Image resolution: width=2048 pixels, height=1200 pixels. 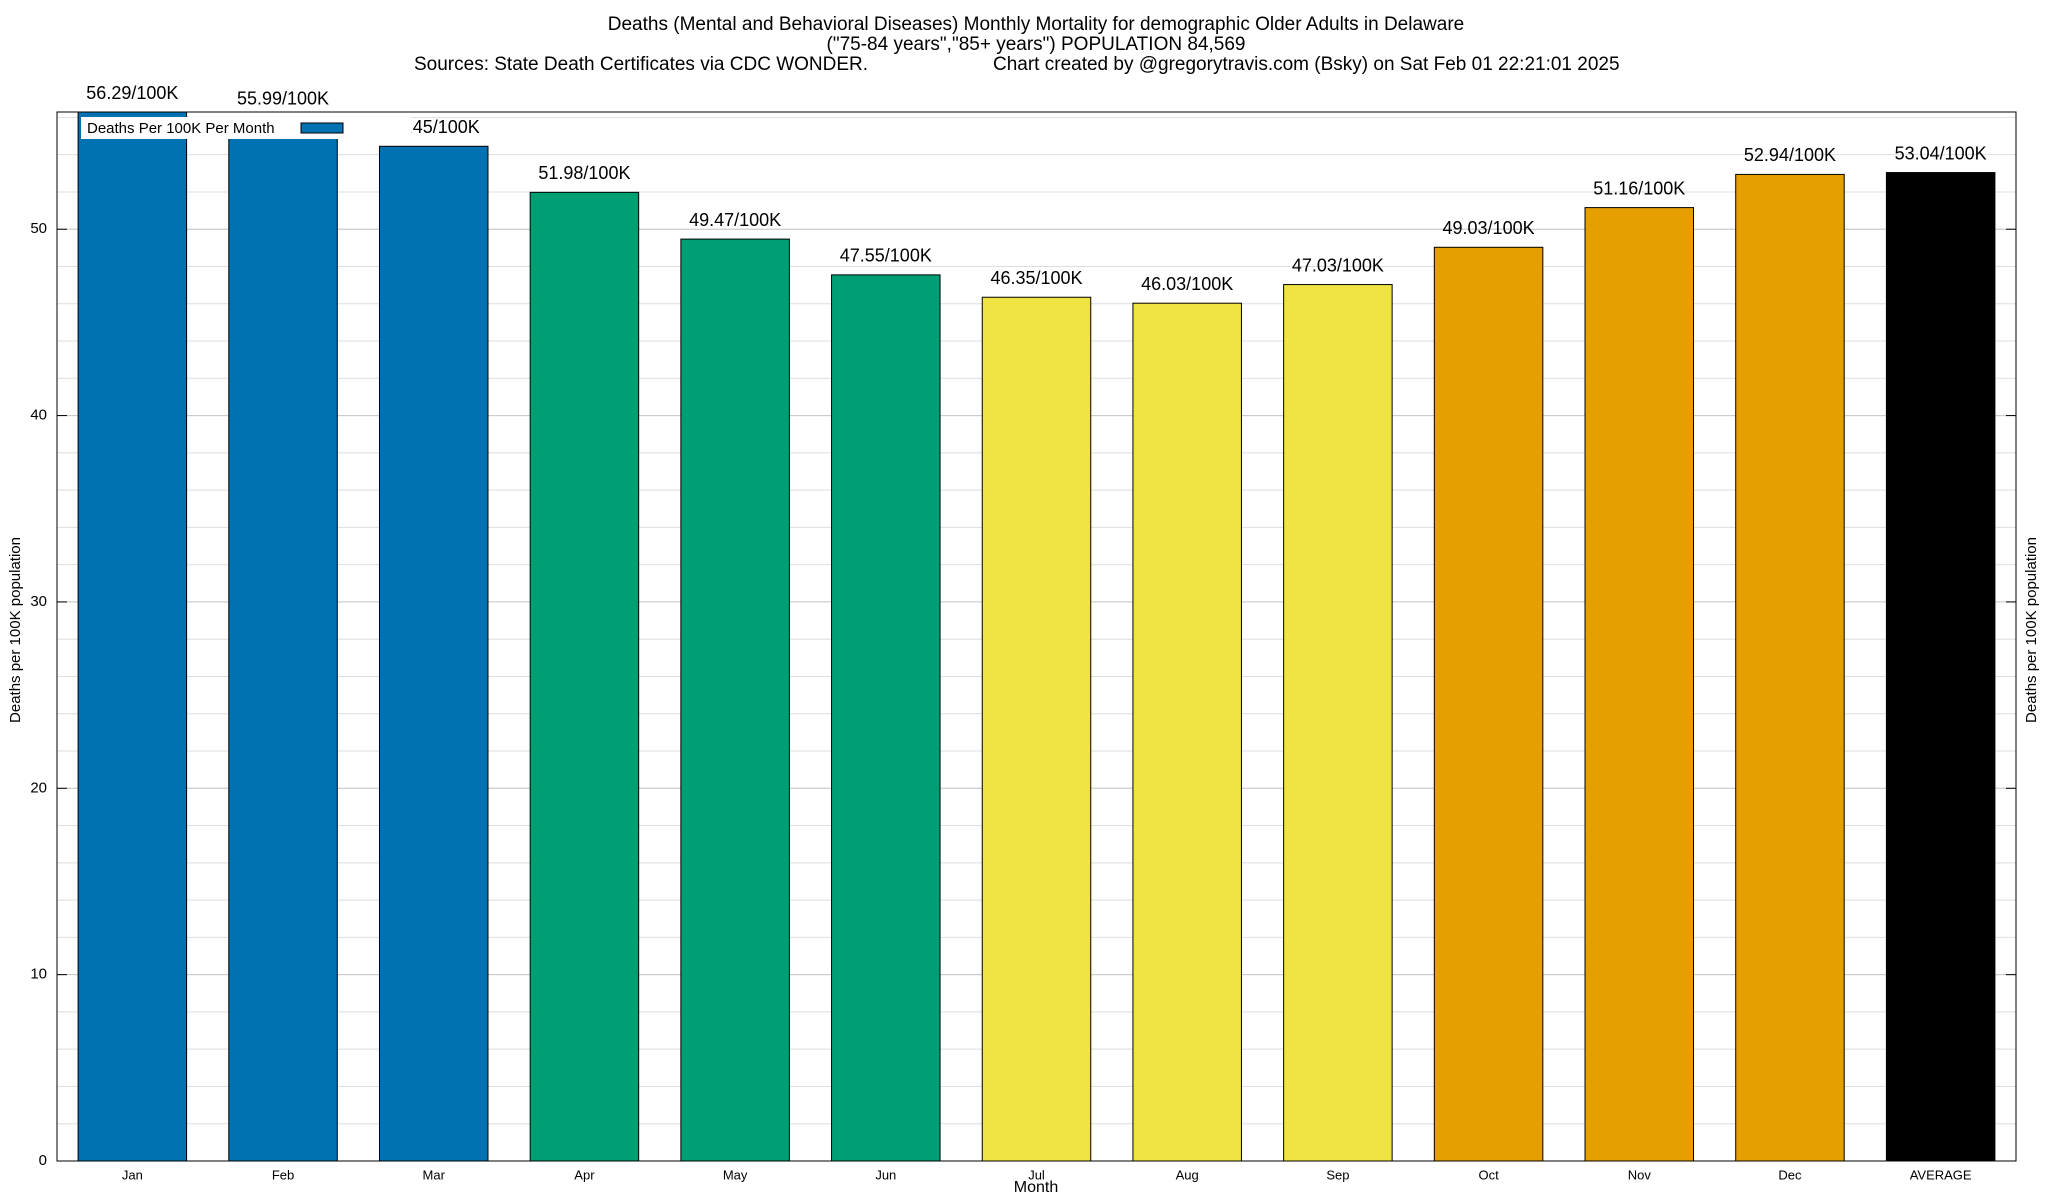 I want to click on value-label: 49.47/100K, so click(x=735, y=220).